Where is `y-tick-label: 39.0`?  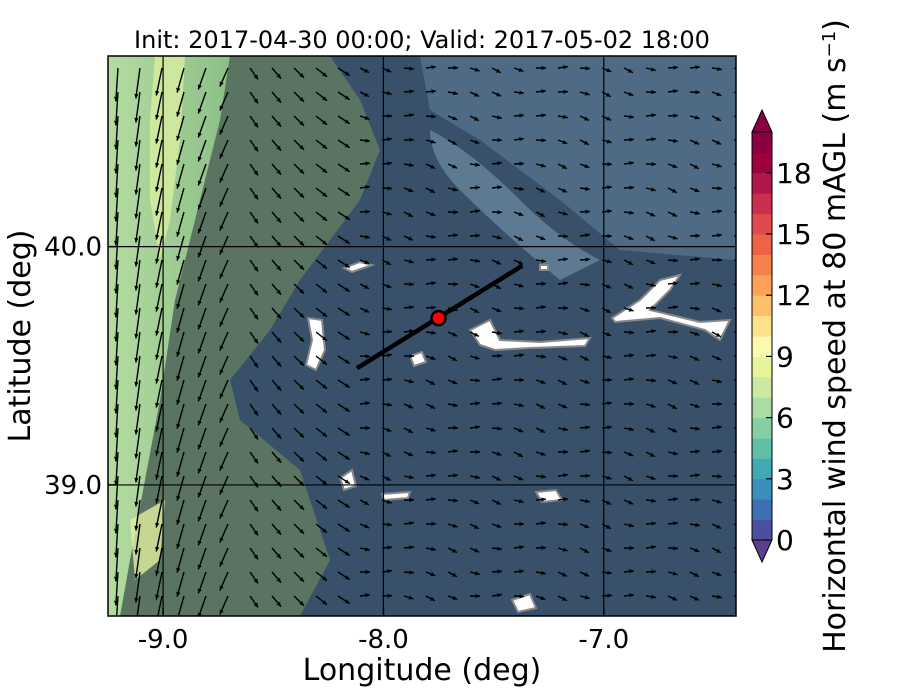 y-tick-label: 39.0 is located at coordinates (73, 486).